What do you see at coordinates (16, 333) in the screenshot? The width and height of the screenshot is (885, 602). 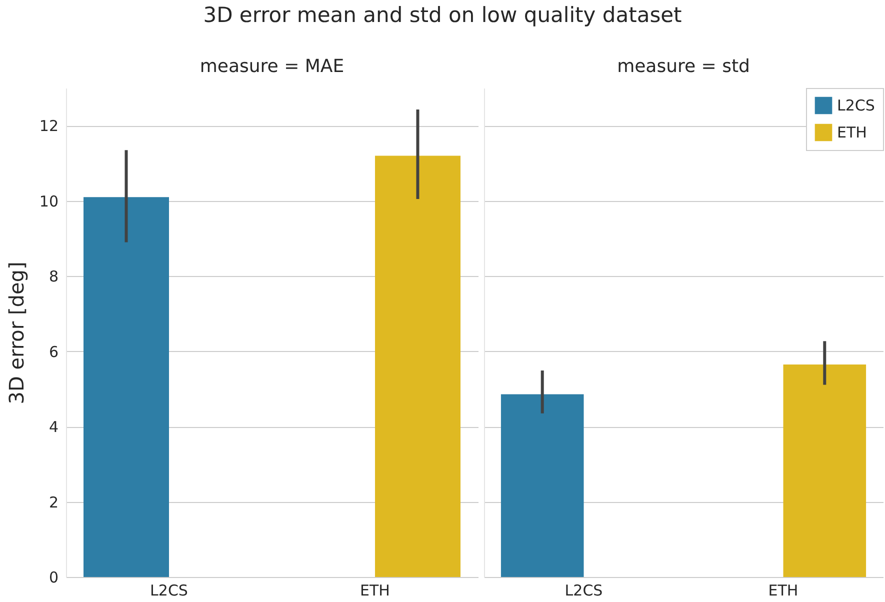 I see `y-axis-title: 3D error [deg]` at bounding box center [16, 333].